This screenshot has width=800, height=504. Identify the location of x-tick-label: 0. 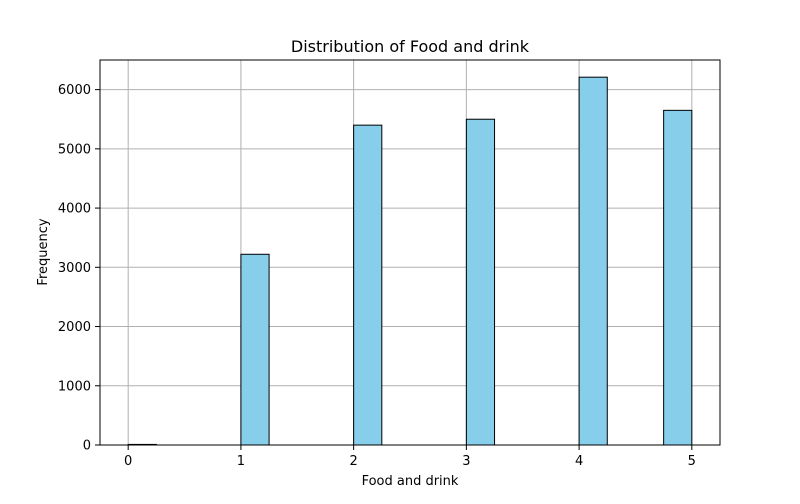
(128, 461).